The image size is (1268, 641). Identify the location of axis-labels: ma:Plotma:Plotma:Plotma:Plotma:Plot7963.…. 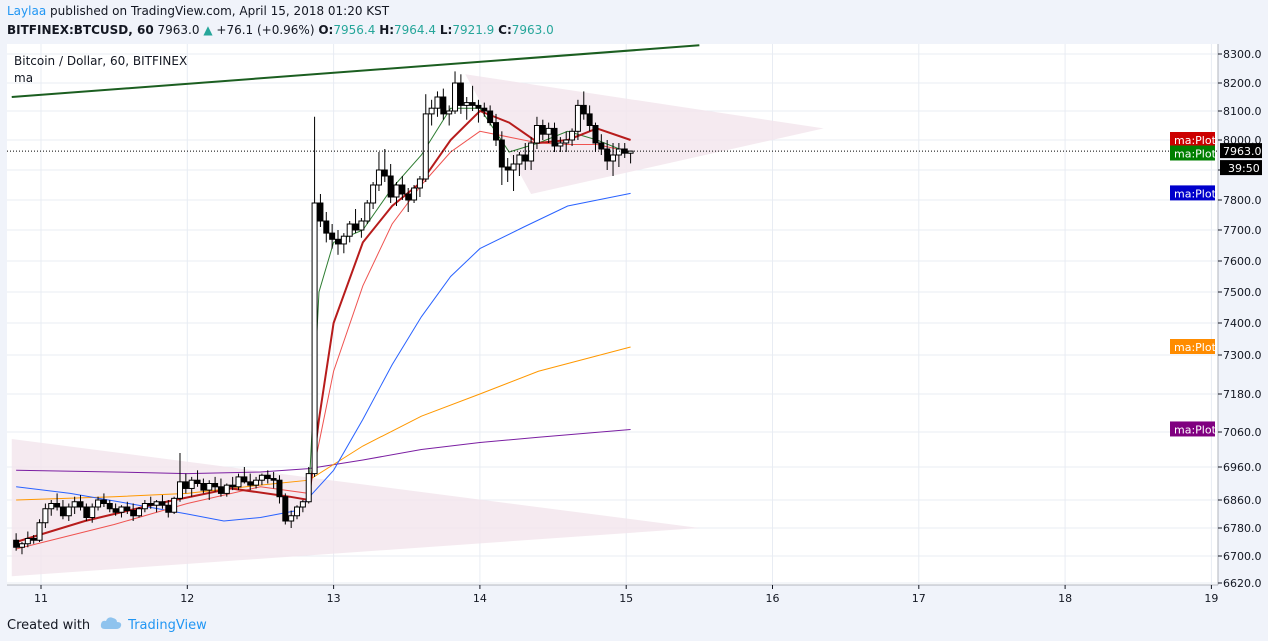
(1216, 284).